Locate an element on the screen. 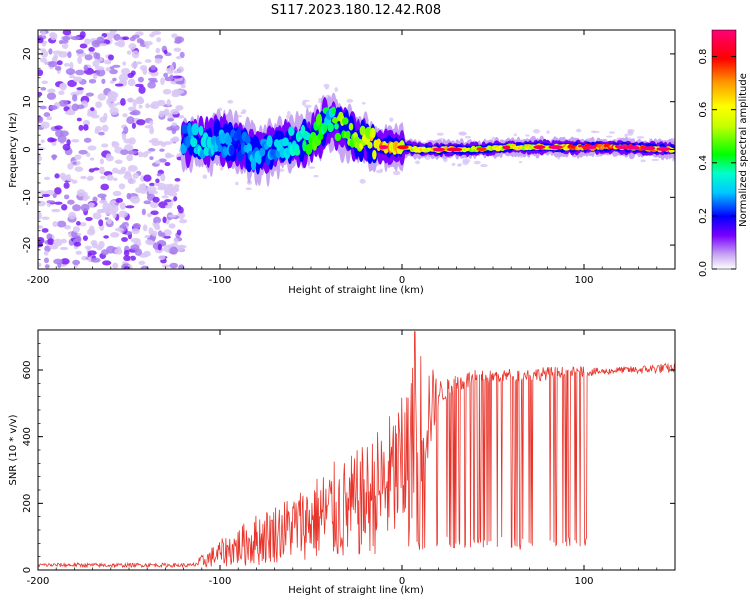 The height and width of the screenshot is (600, 750). y-tick-label: 200 is located at coordinates (27, 503).